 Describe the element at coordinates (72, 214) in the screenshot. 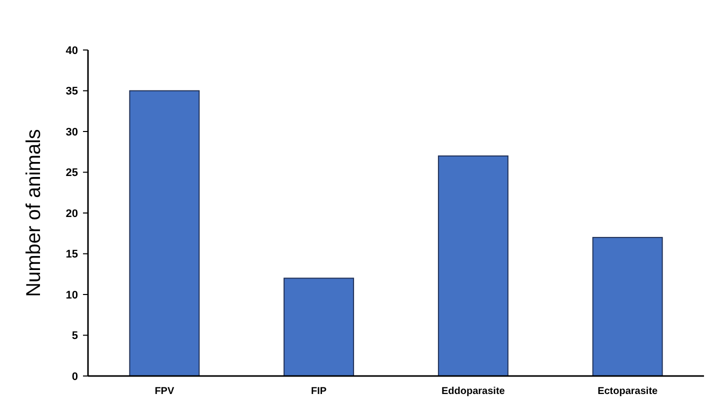

I see `y-tick-label: 20` at that location.